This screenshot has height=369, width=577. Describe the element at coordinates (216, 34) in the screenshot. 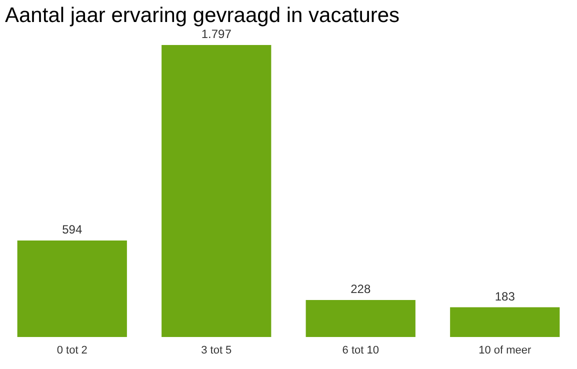

I see `data-label: 1.797` at that location.